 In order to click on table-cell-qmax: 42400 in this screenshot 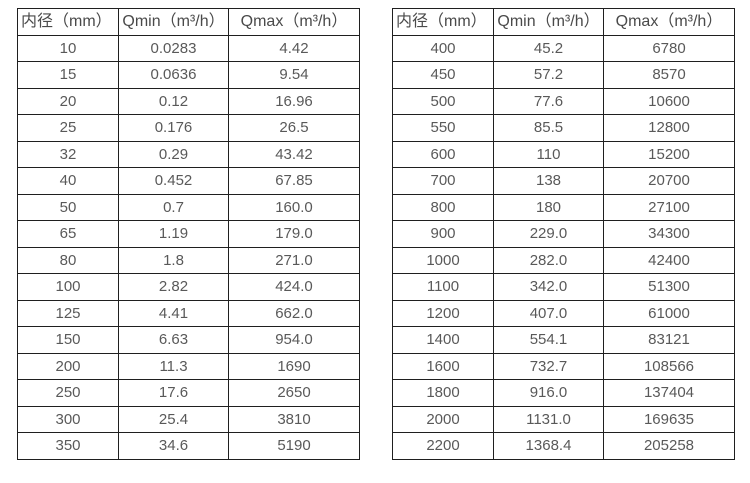, I will do `click(669, 260)`.